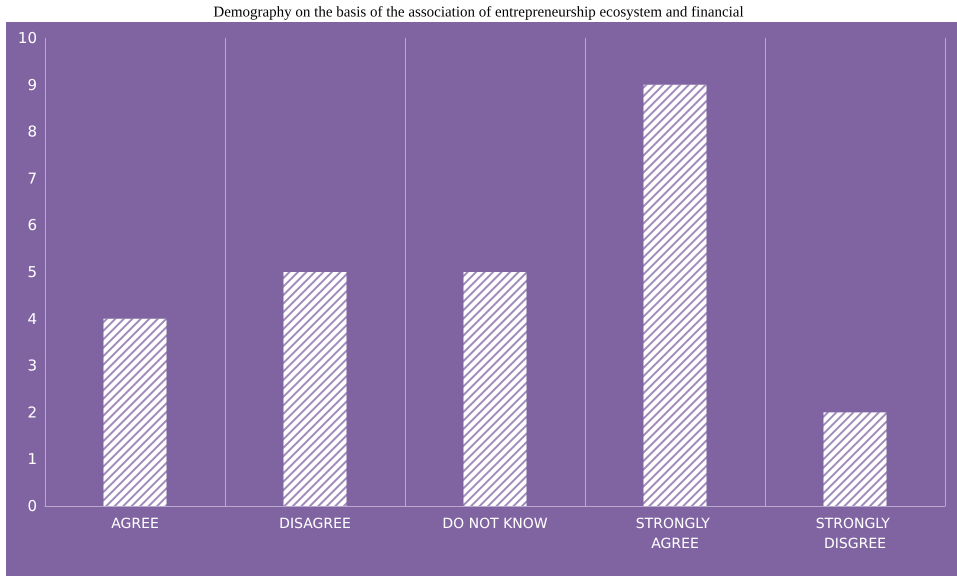 The width and height of the screenshot is (957, 576). I want to click on x-tick-label: STRONGLY AGREE, so click(675, 534).